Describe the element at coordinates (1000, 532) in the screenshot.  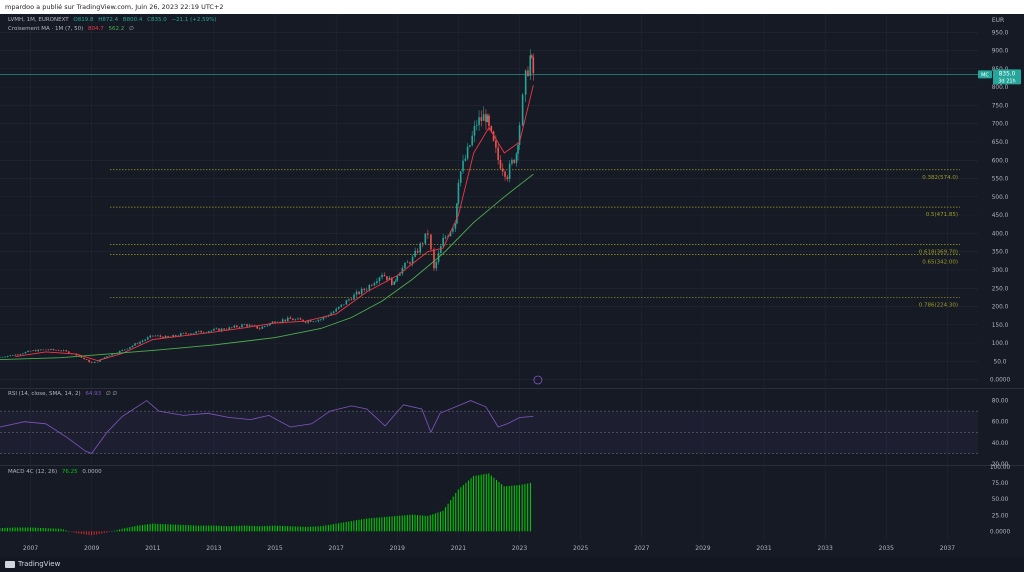
I see `macd-tick-label: 0.0000` at that location.